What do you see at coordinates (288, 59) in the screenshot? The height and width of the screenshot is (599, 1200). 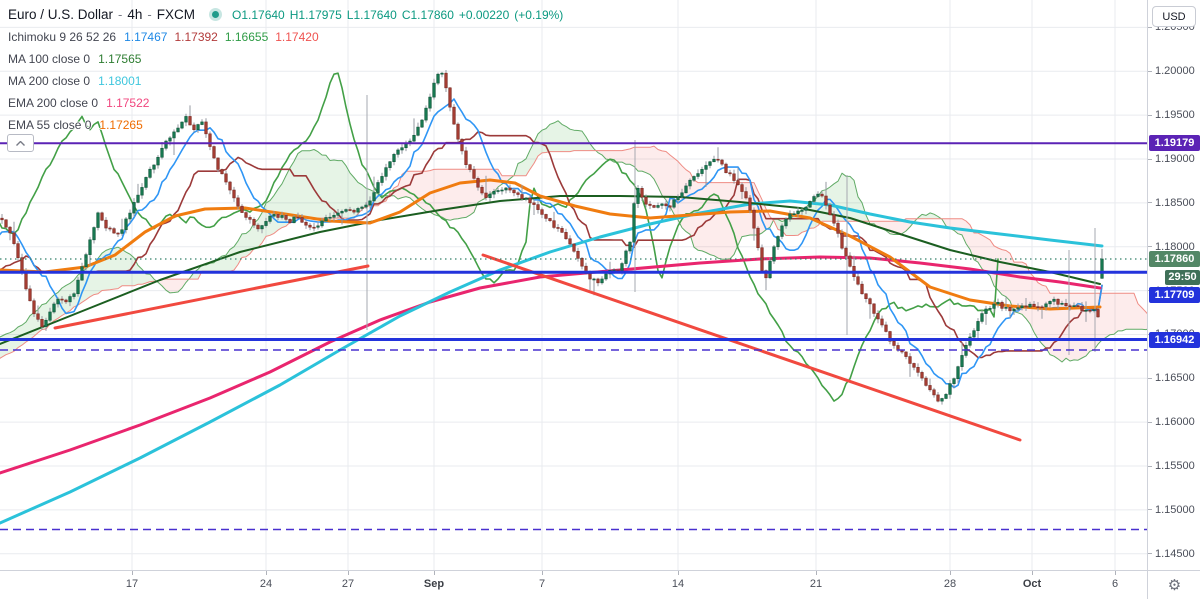 I see `indicator-row: MA 100 close 0 1.17565` at bounding box center [288, 59].